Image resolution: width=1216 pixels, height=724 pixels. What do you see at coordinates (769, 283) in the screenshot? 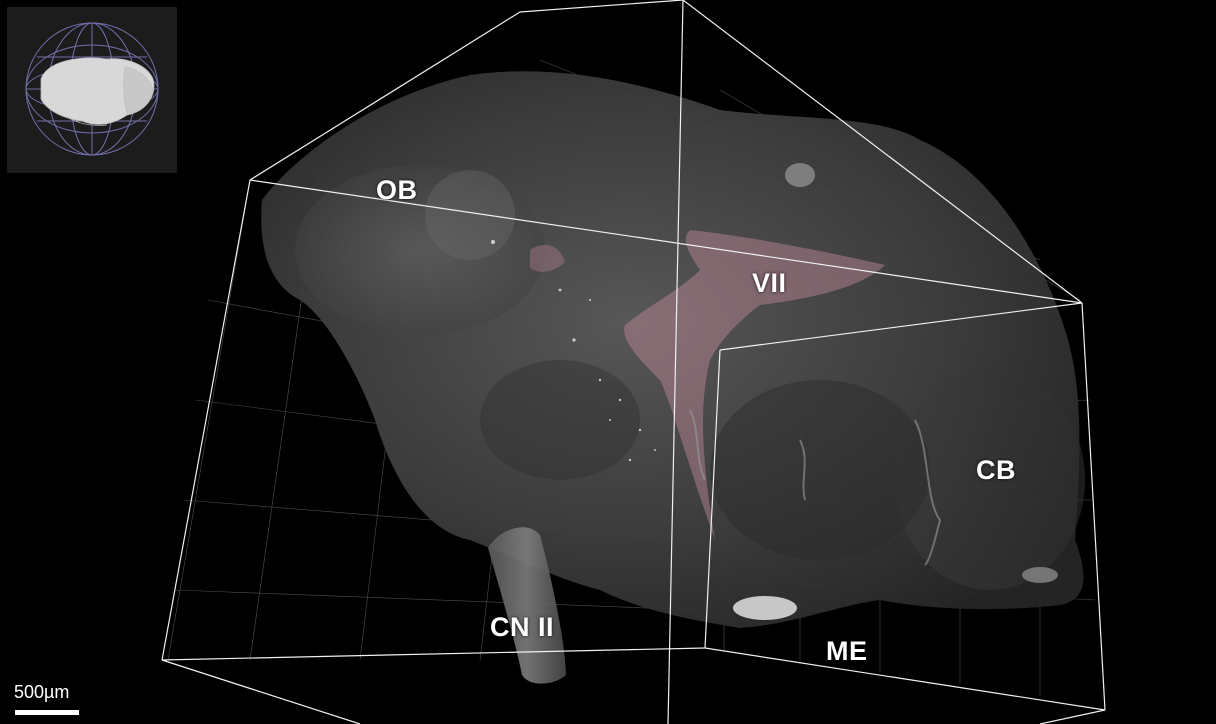
I see `label-facial-nerve: VII` at bounding box center [769, 283].